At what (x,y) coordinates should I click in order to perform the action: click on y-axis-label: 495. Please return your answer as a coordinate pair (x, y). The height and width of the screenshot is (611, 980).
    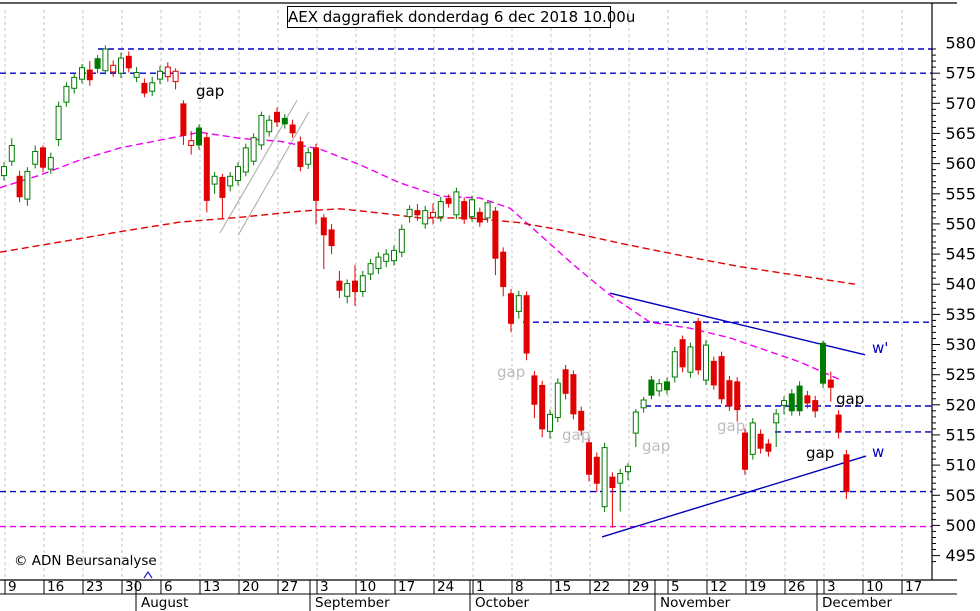
    Looking at the image, I should click on (960, 555).